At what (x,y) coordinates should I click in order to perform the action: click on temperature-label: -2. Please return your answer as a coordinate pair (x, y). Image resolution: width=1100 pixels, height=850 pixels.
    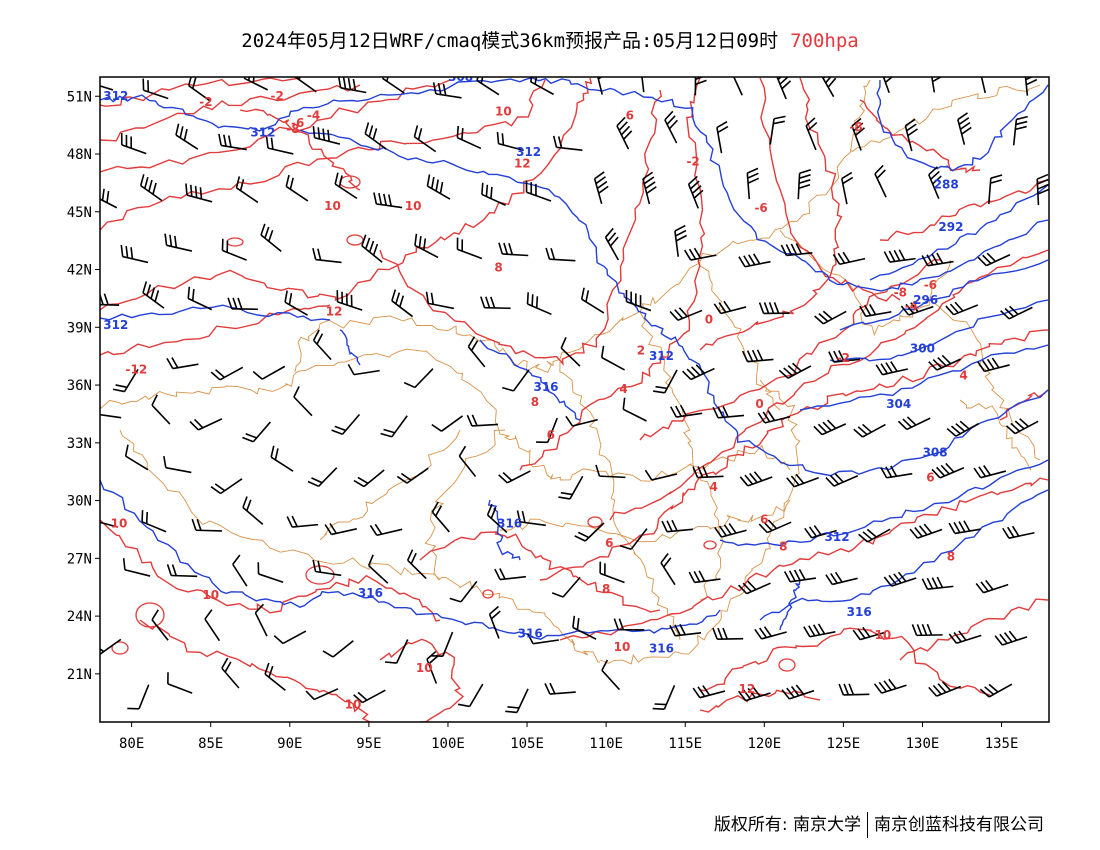
    Looking at the image, I should click on (692, 162).